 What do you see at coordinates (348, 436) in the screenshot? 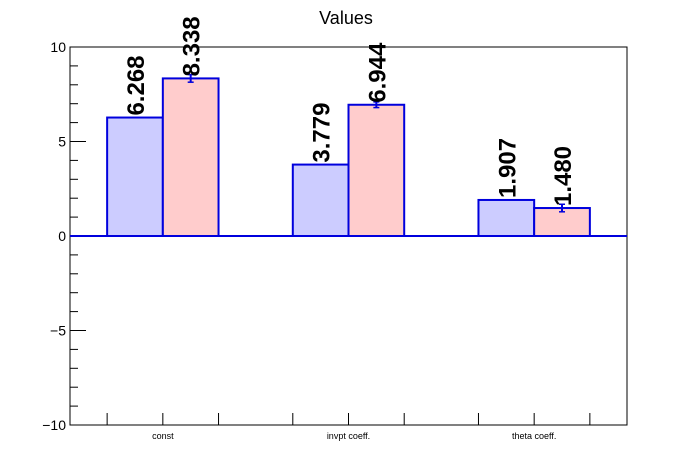
I see `x-category-label: invpt coeff.` at bounding box center [348, 436].